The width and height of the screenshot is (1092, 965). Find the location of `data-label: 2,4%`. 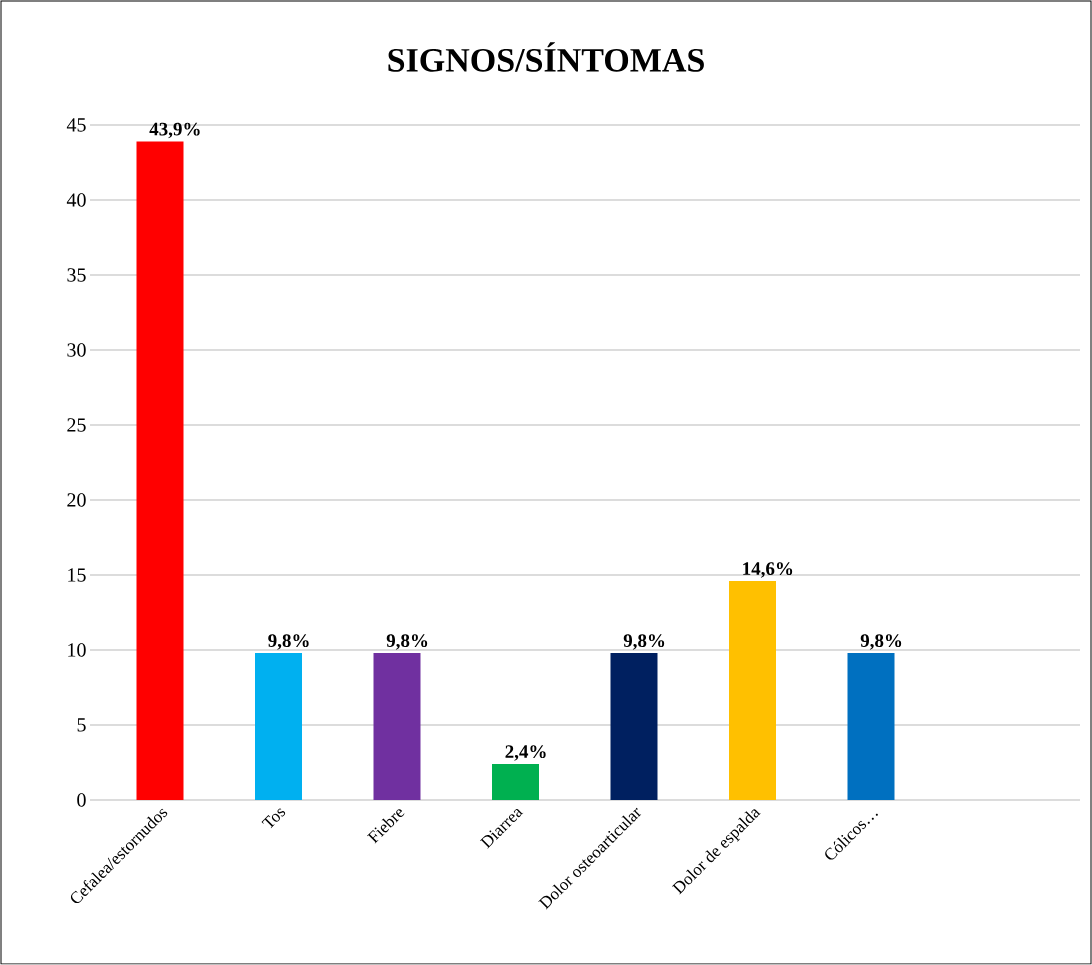

data-label: 2,4% is located at coordinates (525, 753).